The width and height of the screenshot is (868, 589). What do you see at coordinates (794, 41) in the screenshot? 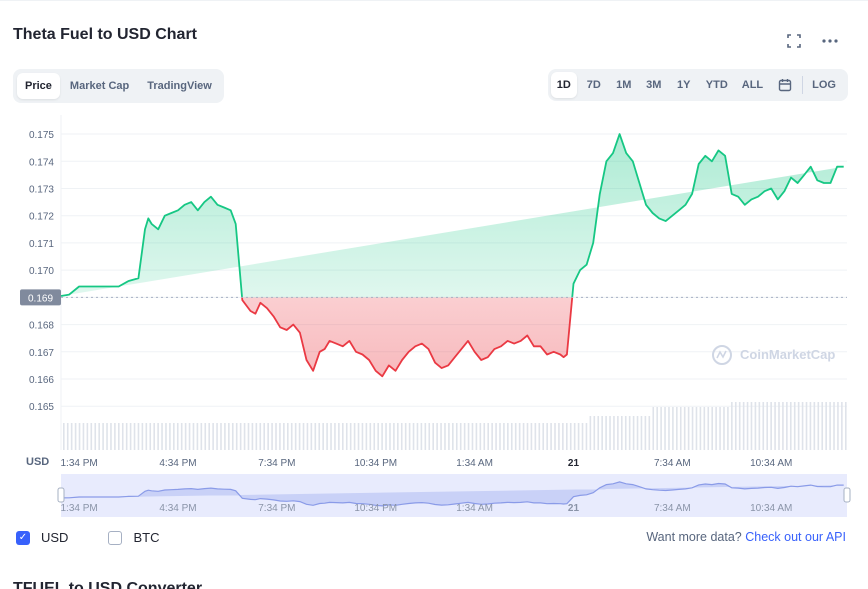
I see `fullscreen-icon` at bounding box center [794, 41].